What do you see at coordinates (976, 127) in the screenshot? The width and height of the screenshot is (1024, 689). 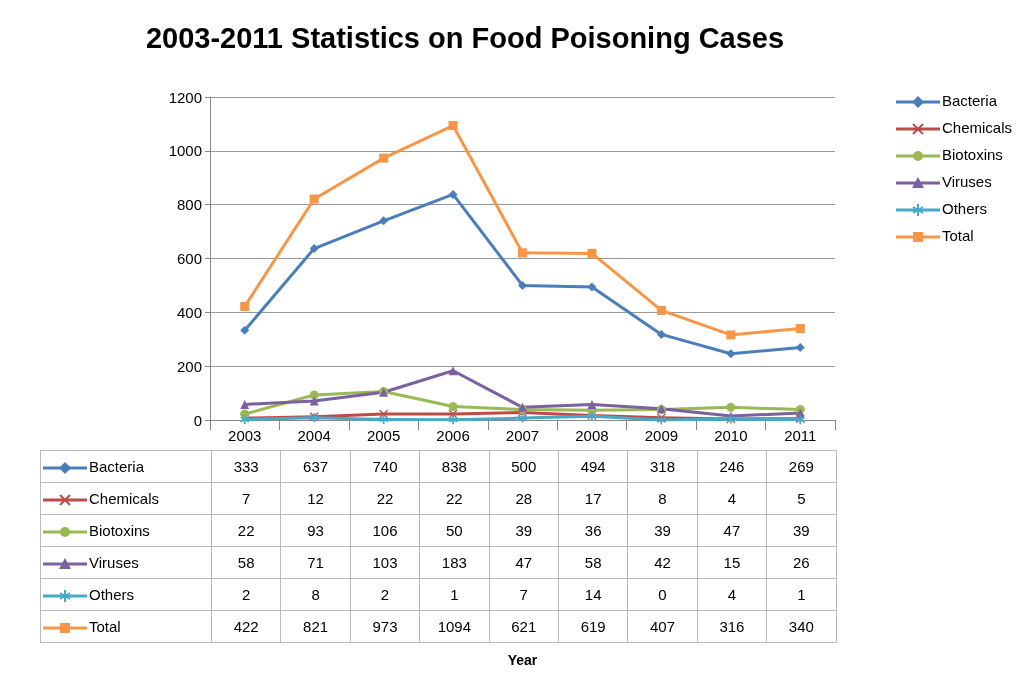 I see `text: Chemicals` at bounding box center [976, 127].